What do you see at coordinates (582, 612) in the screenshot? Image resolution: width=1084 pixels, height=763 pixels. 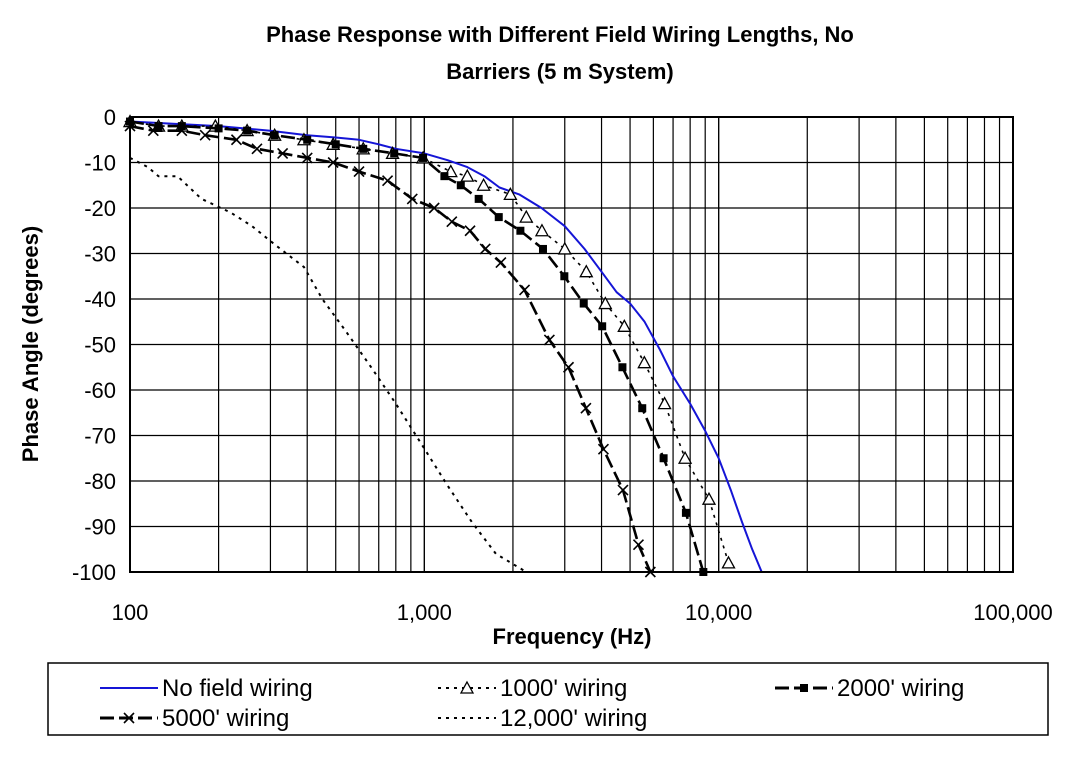 I see `x-axis-tick-labels: 100 1,000 10,000 100,000` at bounding box center [582, 612].